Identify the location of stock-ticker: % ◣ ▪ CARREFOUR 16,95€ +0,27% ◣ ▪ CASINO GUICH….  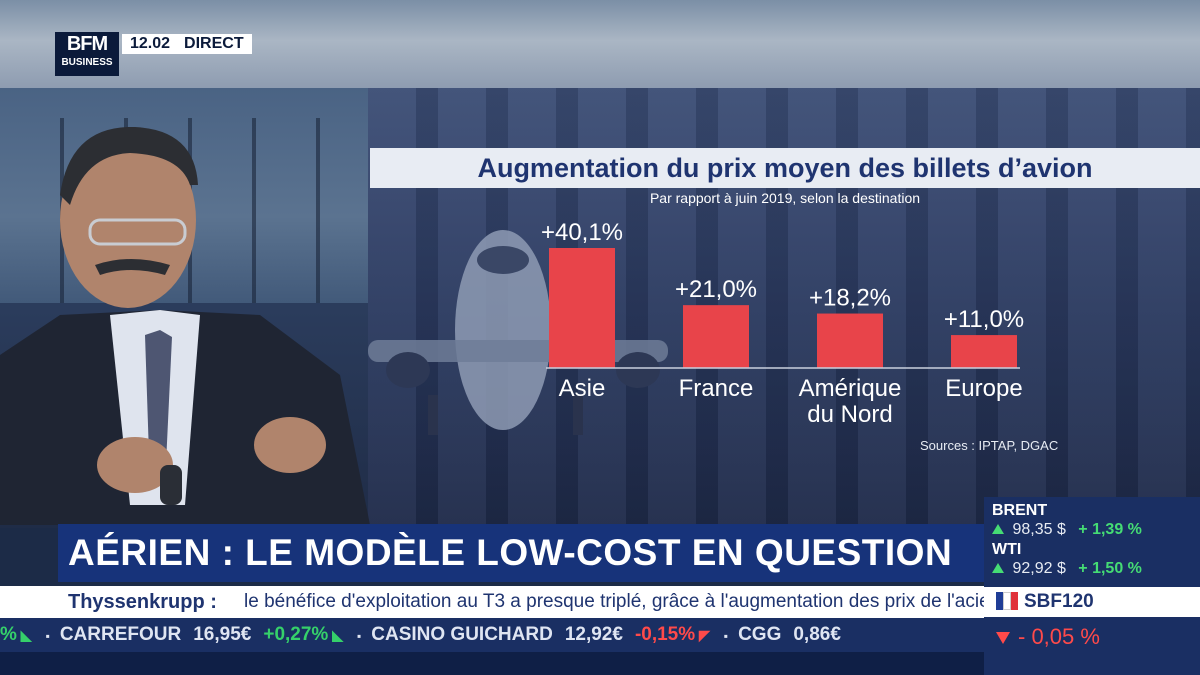
(426, 635).